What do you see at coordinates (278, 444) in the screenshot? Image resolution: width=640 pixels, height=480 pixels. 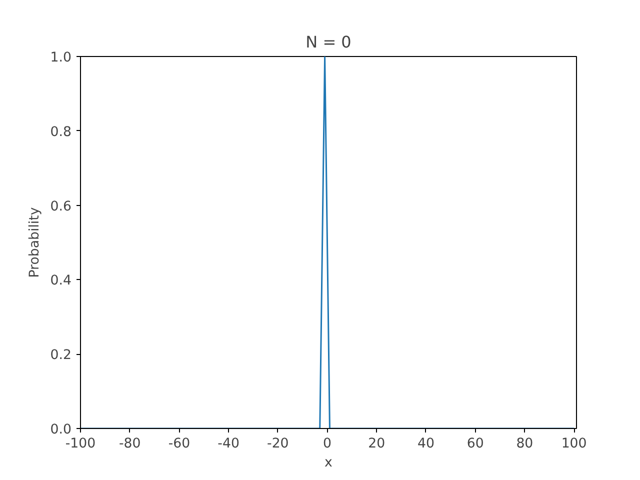 I see `x-tick-label: -20` at bounding box center [278, 444].